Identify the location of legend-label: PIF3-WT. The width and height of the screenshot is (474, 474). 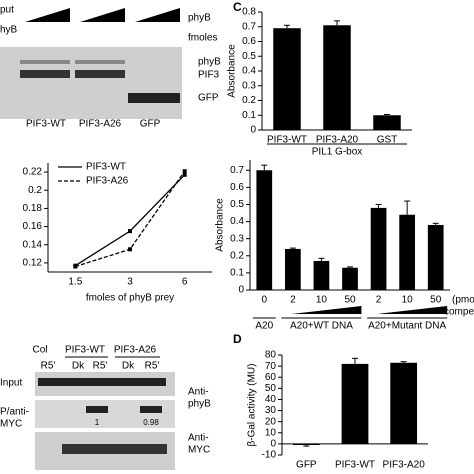
(106, 167).